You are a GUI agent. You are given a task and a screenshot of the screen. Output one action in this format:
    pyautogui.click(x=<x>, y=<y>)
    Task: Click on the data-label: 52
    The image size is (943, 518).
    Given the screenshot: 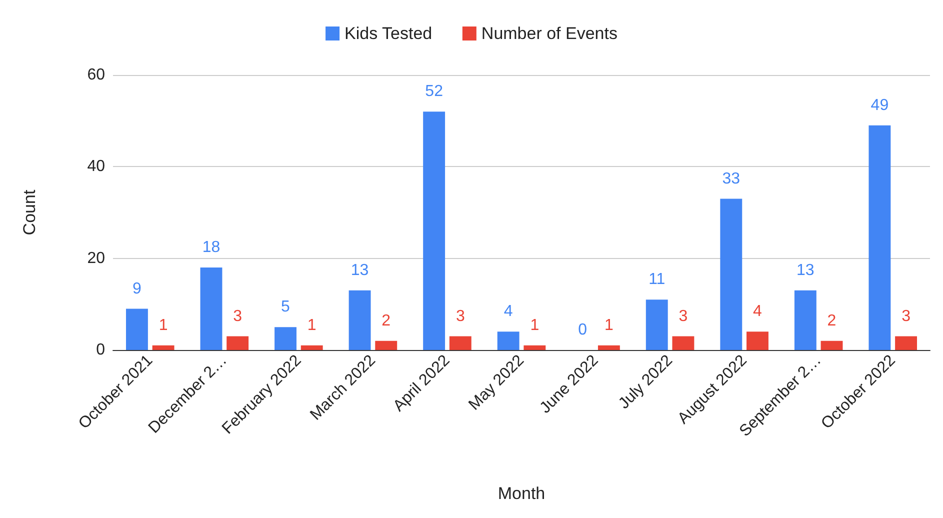 What is the action you would take?
    pyautogui.click(x=434, y=91)
    